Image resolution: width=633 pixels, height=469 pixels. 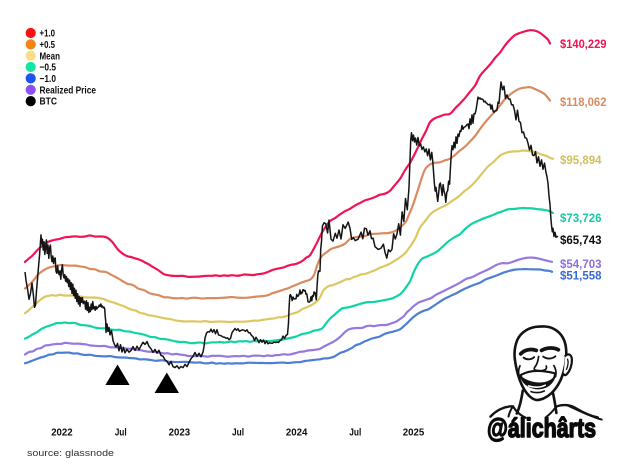 What do you see at coordinates (581, 160) in the screenshot?
I see `svg-text: $95,894` at bounding box center [581, 160].